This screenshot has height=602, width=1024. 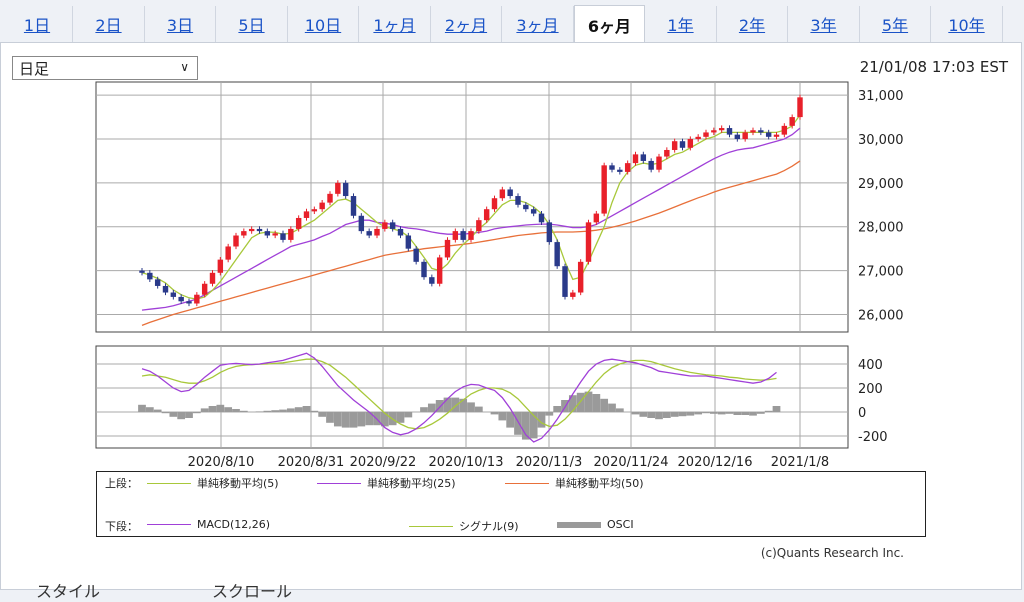 What do you see at coordinates (881, 315) in the screenshot?
I see `price-tick-label: 26,000` at bounding box center [881, 315].